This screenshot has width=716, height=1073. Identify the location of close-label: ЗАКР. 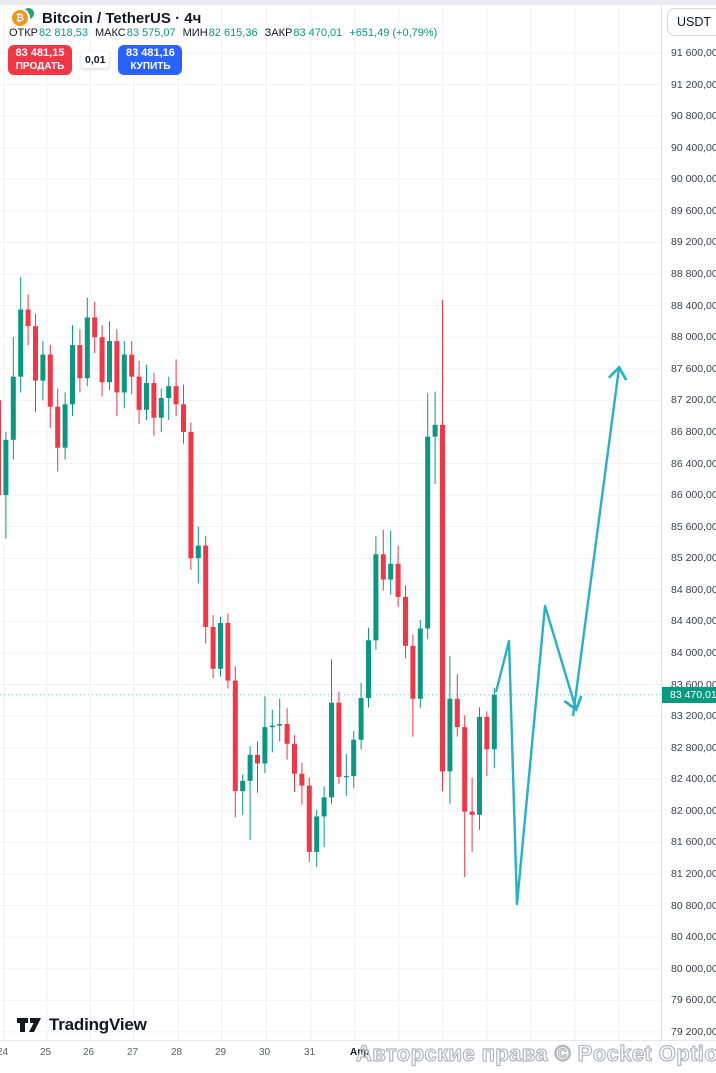
(278, 33).